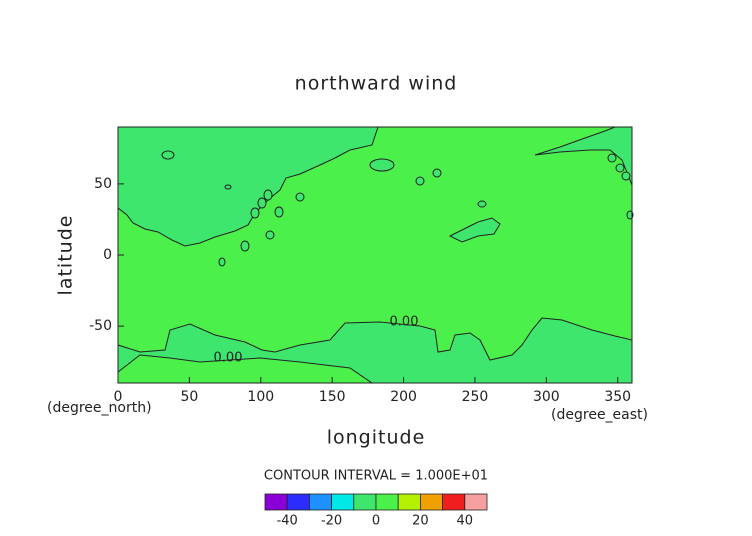 The image size is (752, 536). Describe the element at coordinates (260, 397) in the screenshot. I see `x-tick-label: 100` at that location.